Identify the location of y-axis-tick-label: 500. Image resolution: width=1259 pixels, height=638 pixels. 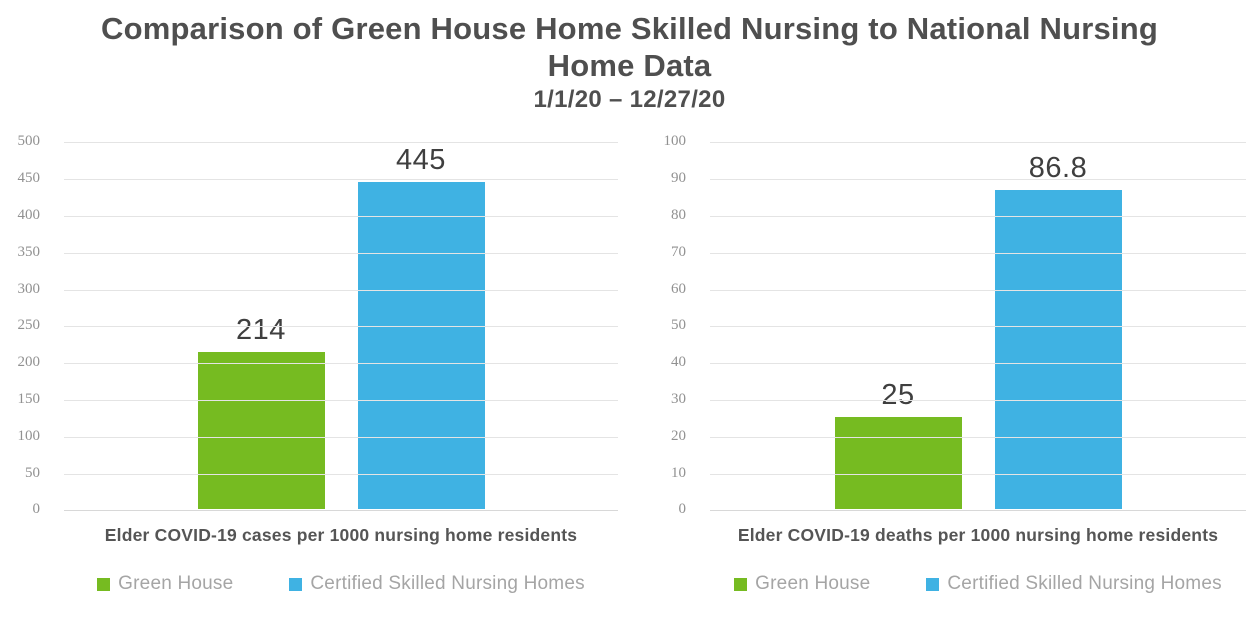
(29, 141).